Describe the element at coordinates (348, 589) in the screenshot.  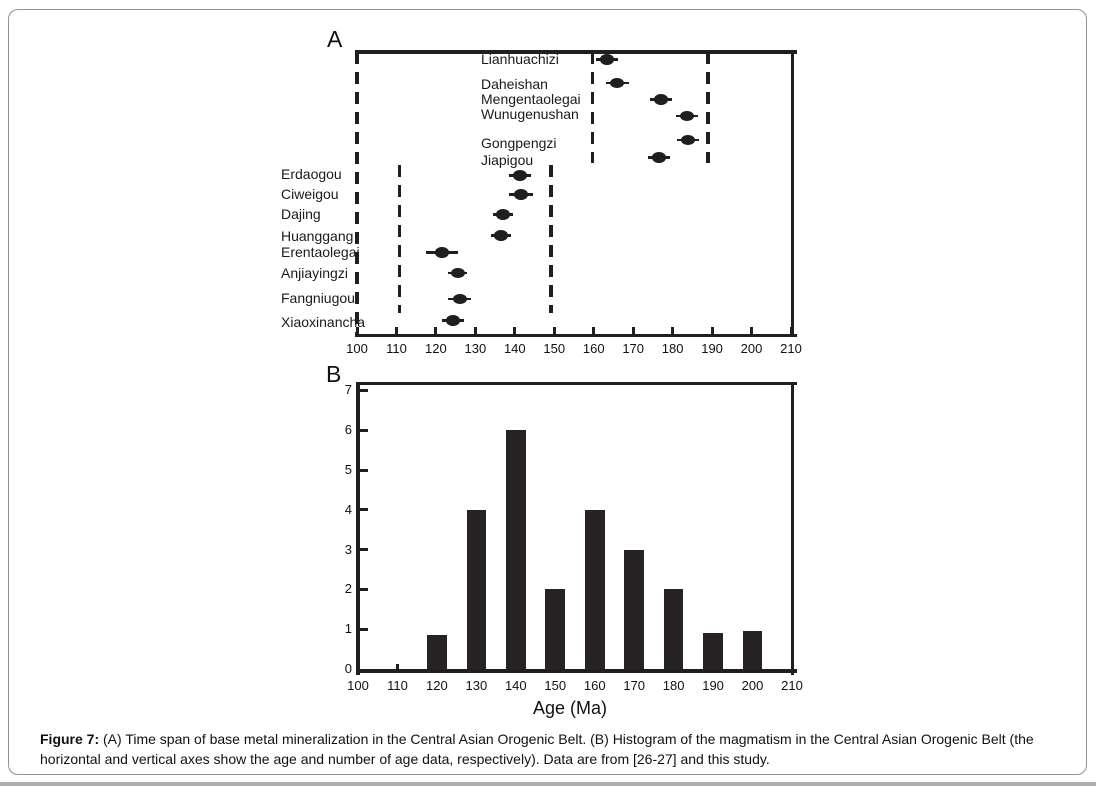
I see `plot-b-y-tick-label: 2` at that location.